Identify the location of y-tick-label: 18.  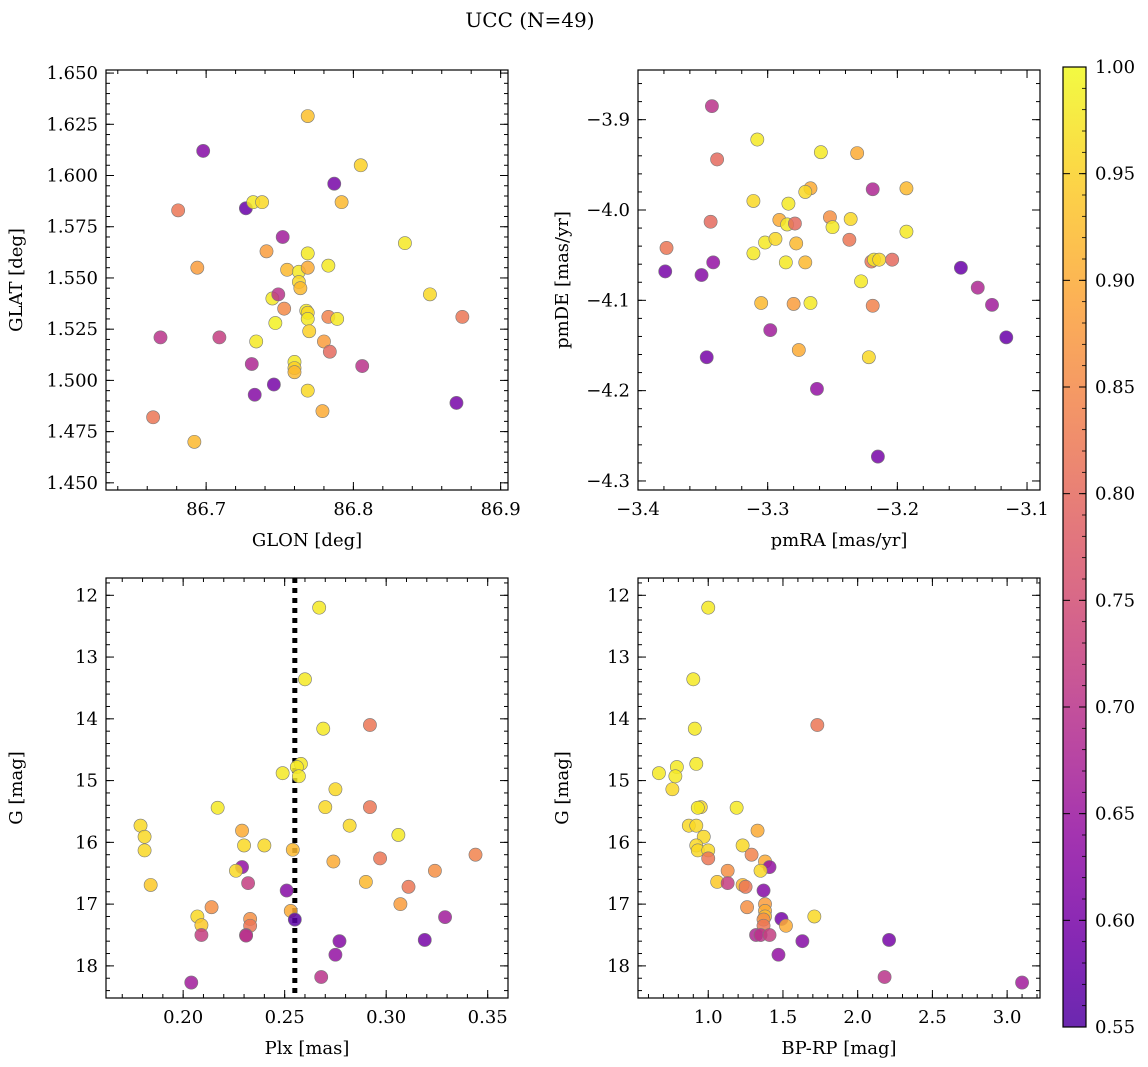
(86, 966).